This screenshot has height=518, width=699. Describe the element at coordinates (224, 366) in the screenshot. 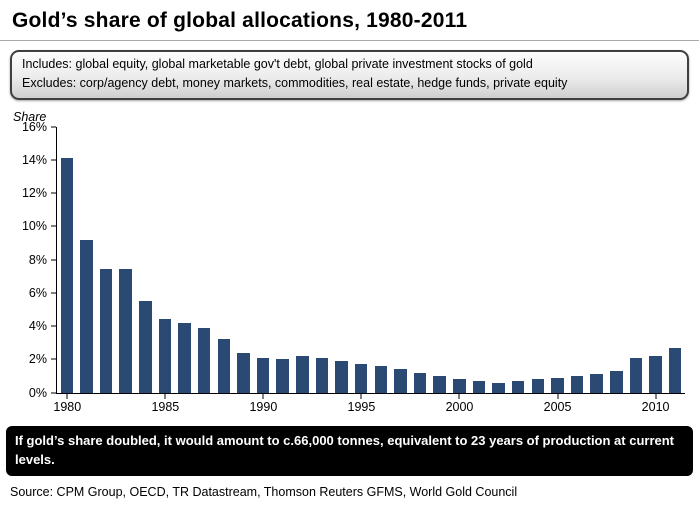

I see `bar-1988` at that location.